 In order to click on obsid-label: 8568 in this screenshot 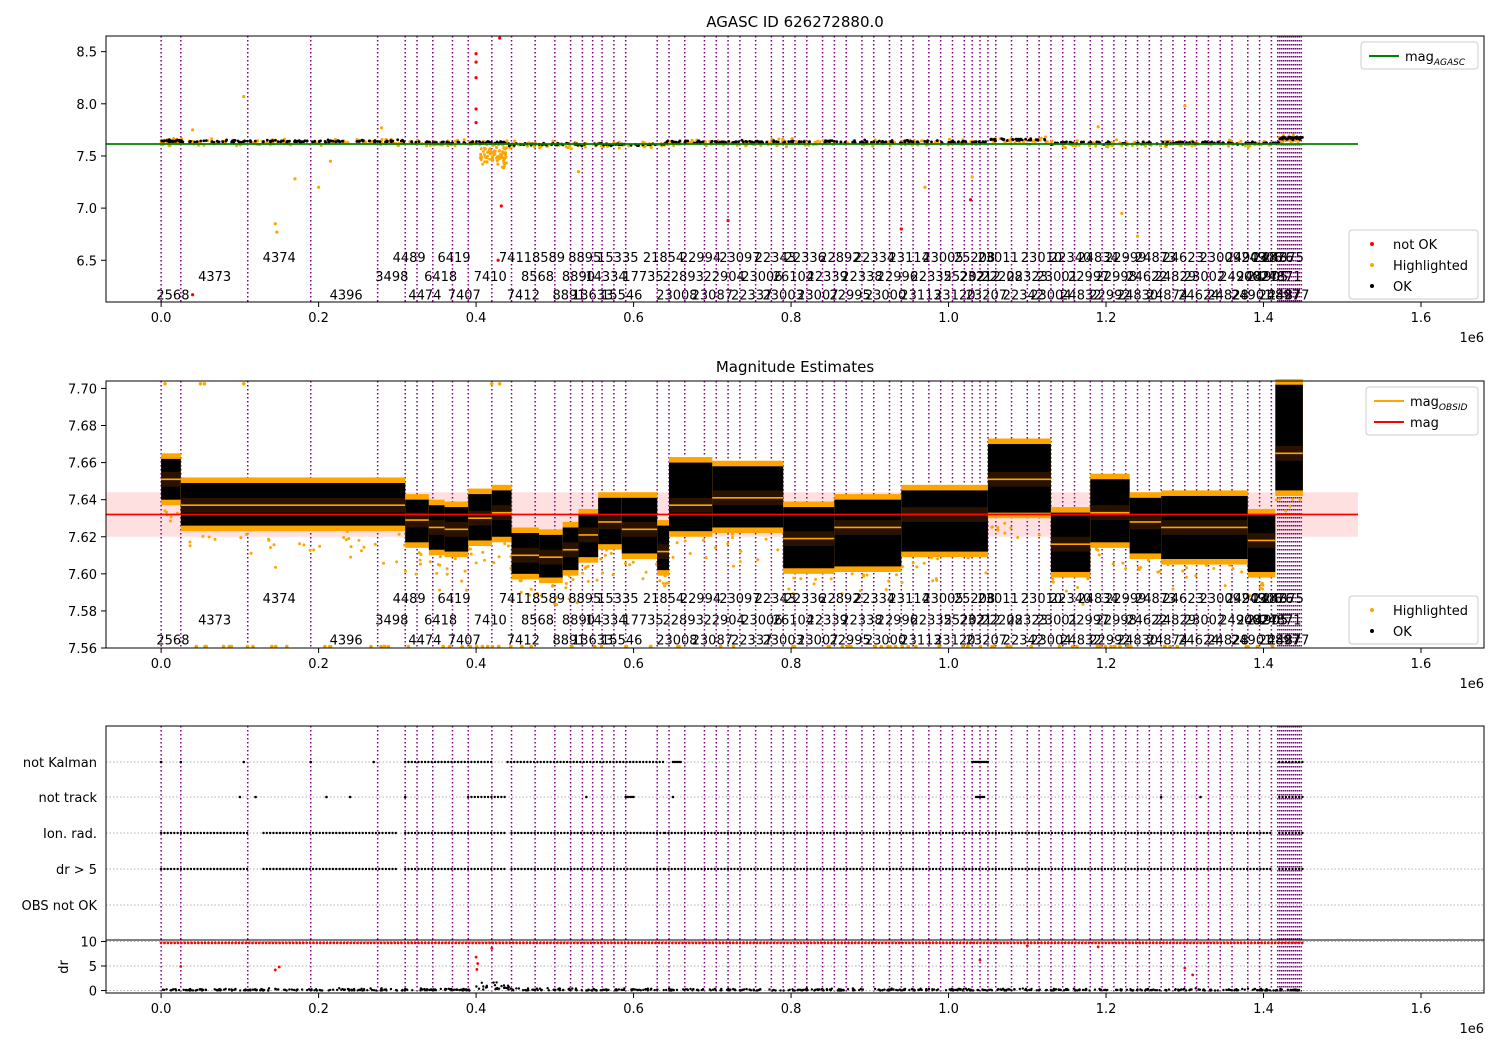, I will do `click(537, 620)`.